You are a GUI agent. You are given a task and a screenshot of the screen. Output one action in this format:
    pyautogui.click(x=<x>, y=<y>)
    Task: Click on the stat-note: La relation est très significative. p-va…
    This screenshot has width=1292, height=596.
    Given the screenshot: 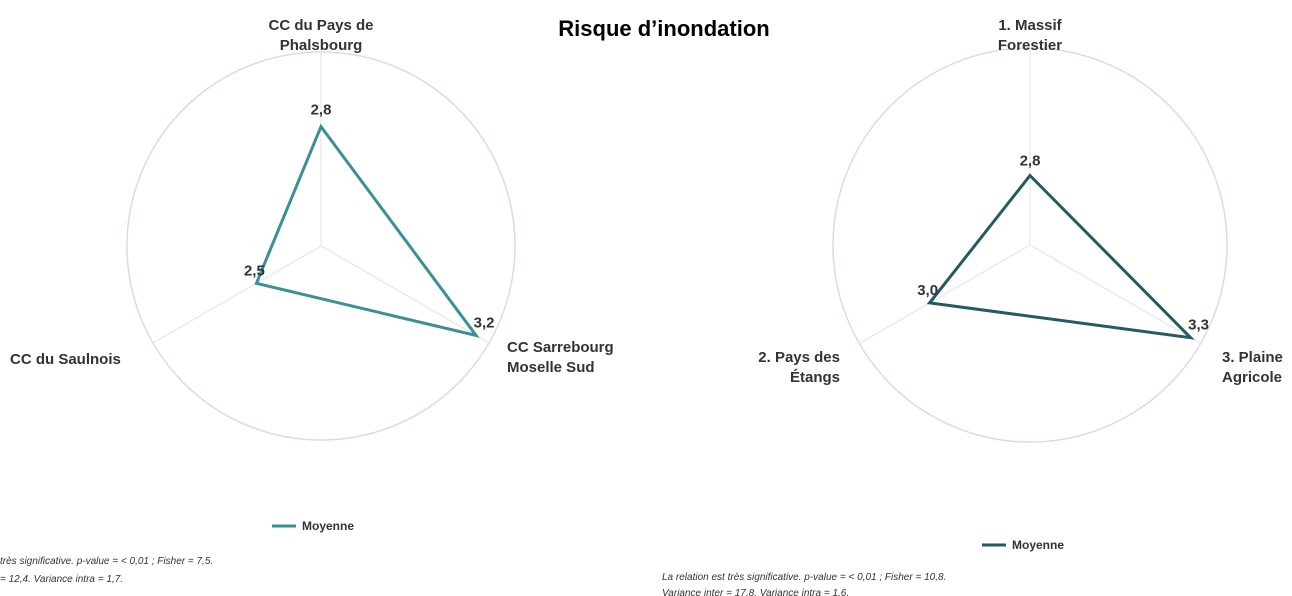 What is the action you would take?
    pyautogui.click(x=804, y=577)
    